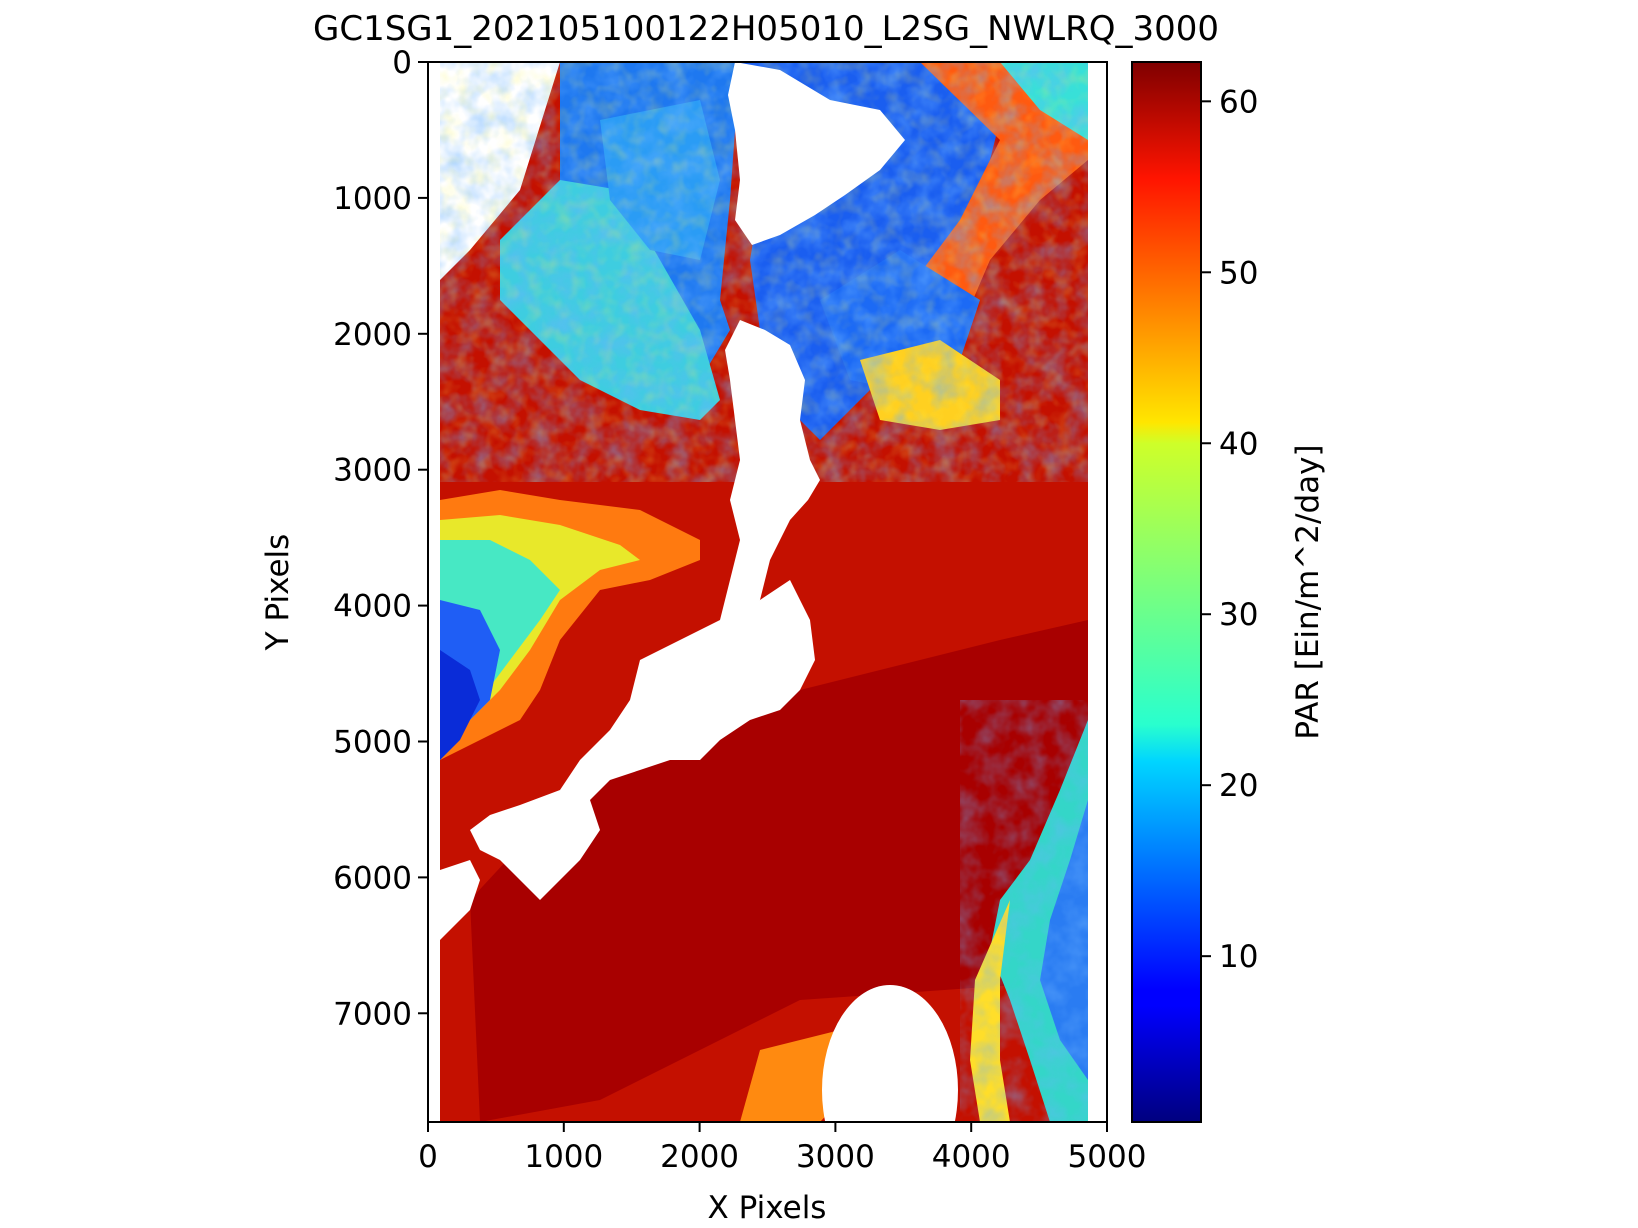 This screenshot has height=1228, width=1638. Describe the element at coordinates (1308, 591) in the screenshot. I see `colorbar-label: PAR [Ein/m^2/day]` at that location.